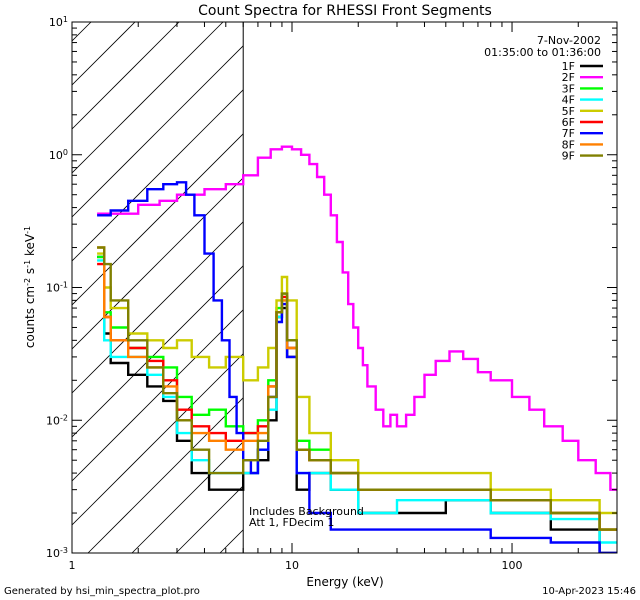  What do you see at coordinates (102, 591) in the screenshot?
I see `generated-by-text: Generated by hsi_min_spectra_plot.pro` at bounding box center [102, 591].